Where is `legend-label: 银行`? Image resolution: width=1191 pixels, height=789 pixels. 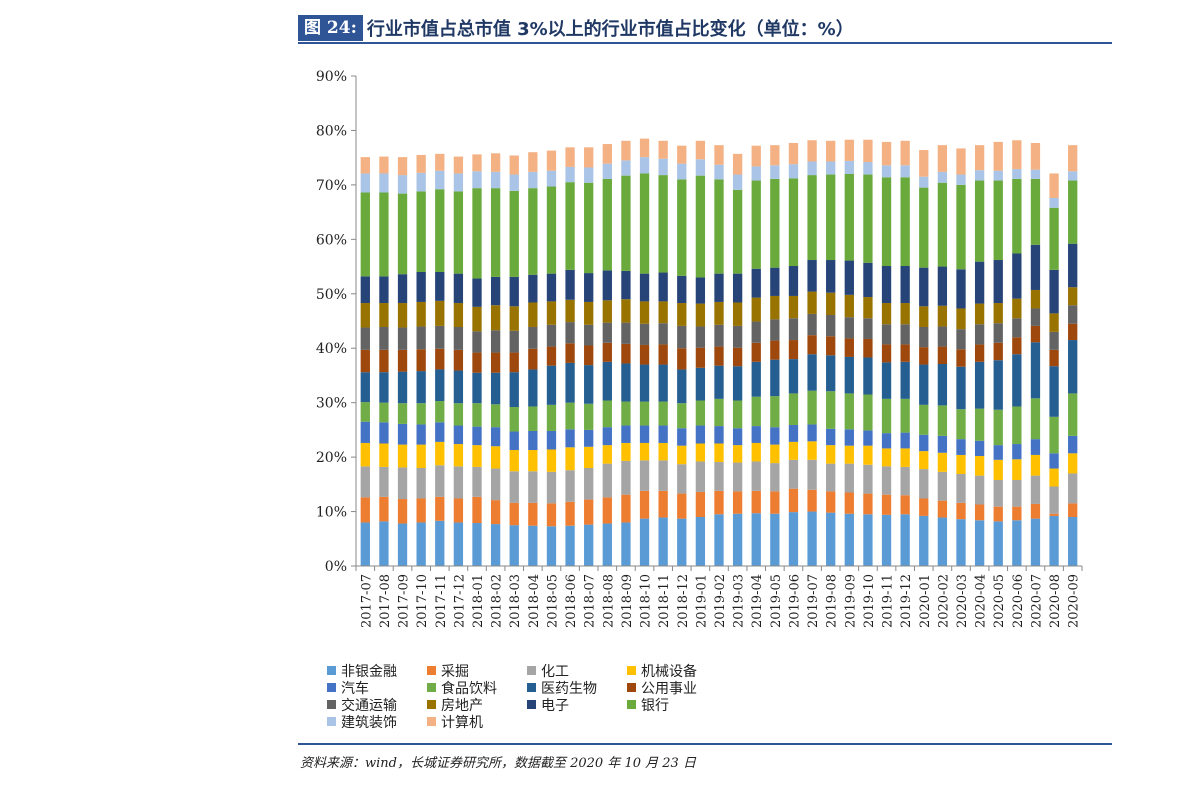 legend-label: 银行 is located at coordinates (655, 705).